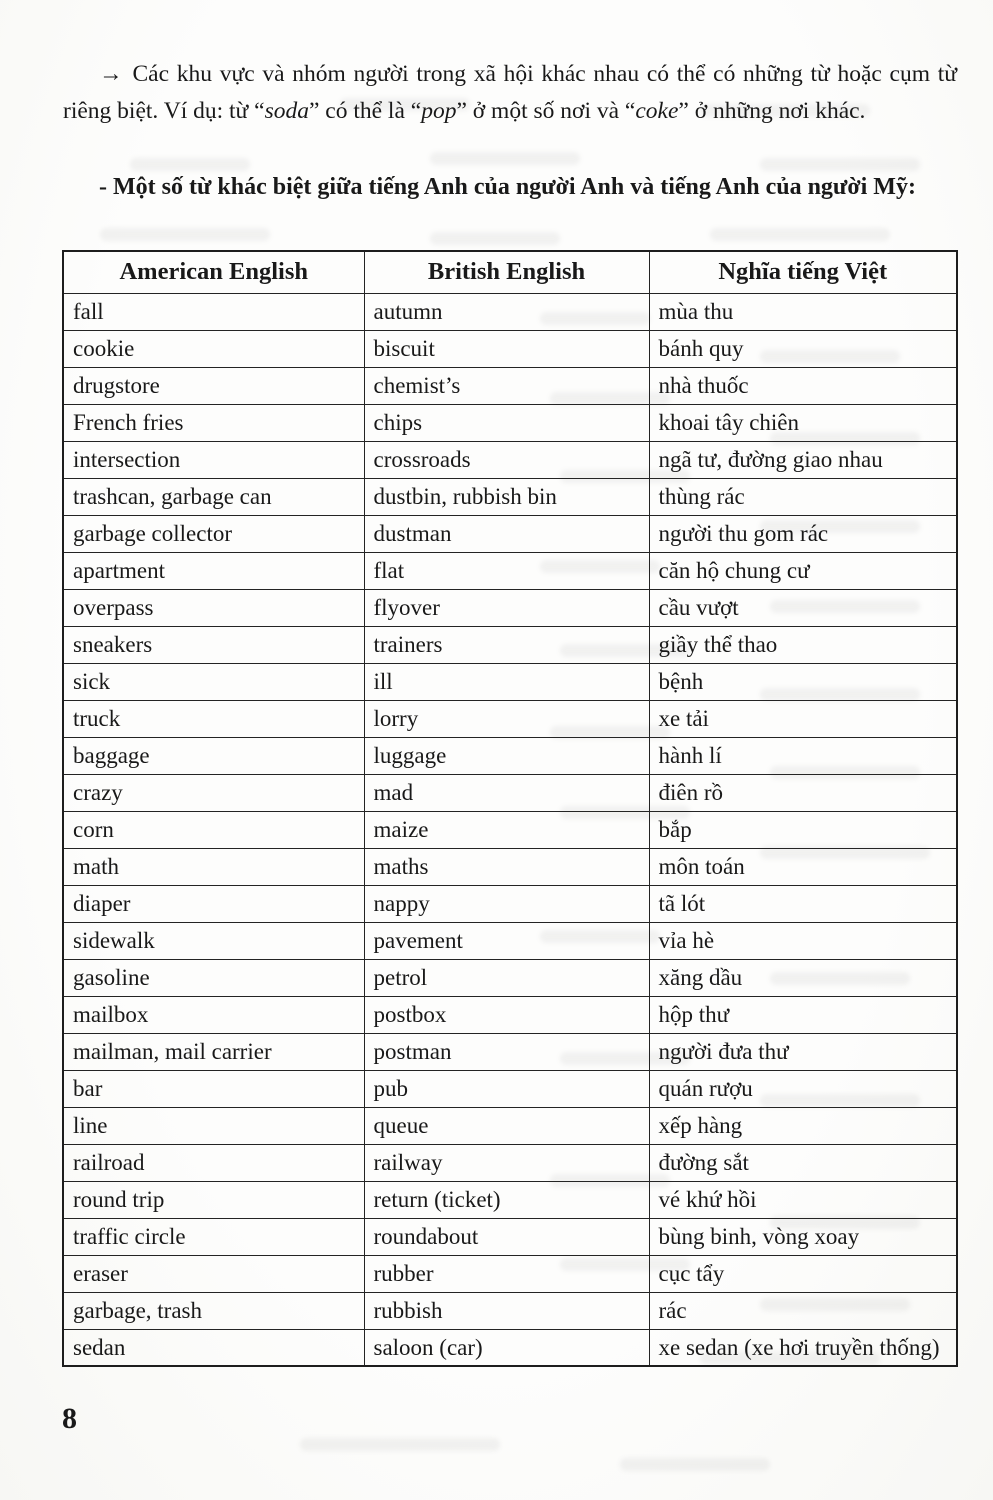  I want to click on table-row: cookie biscuit bánh quy, so click(510, 348).